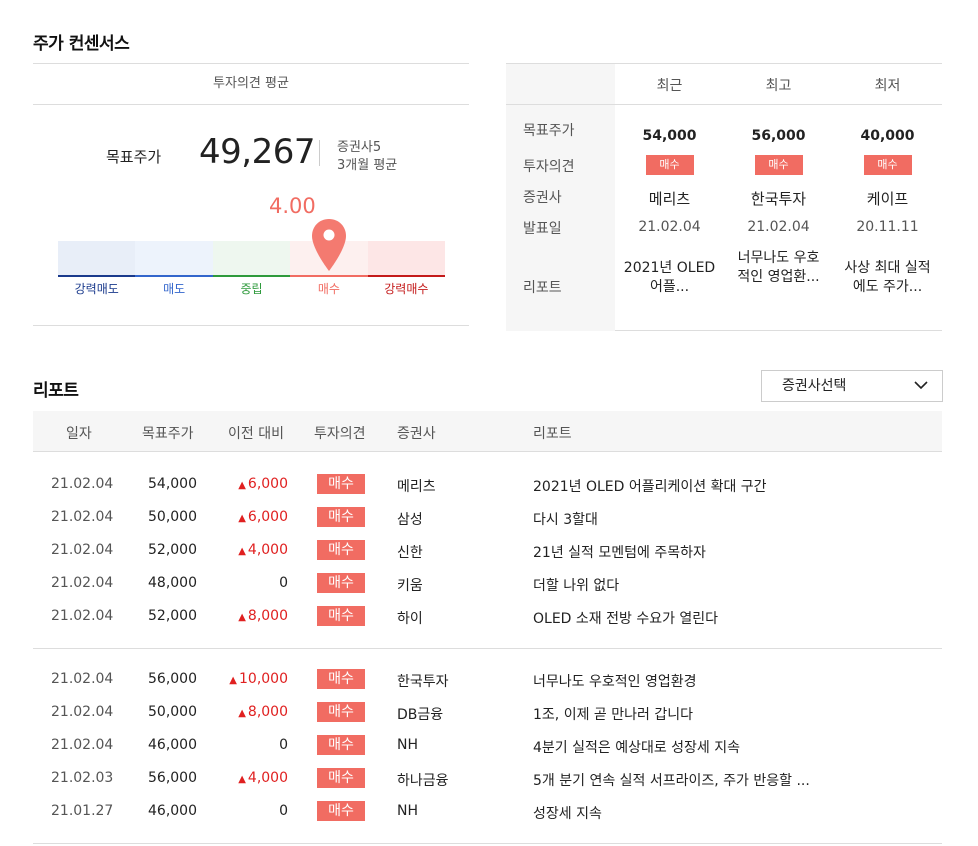  What do you see at coordinates (340, 434) in the screenshot?
I see `header-opinion: 투자의견` at bounding box center [340, 434].